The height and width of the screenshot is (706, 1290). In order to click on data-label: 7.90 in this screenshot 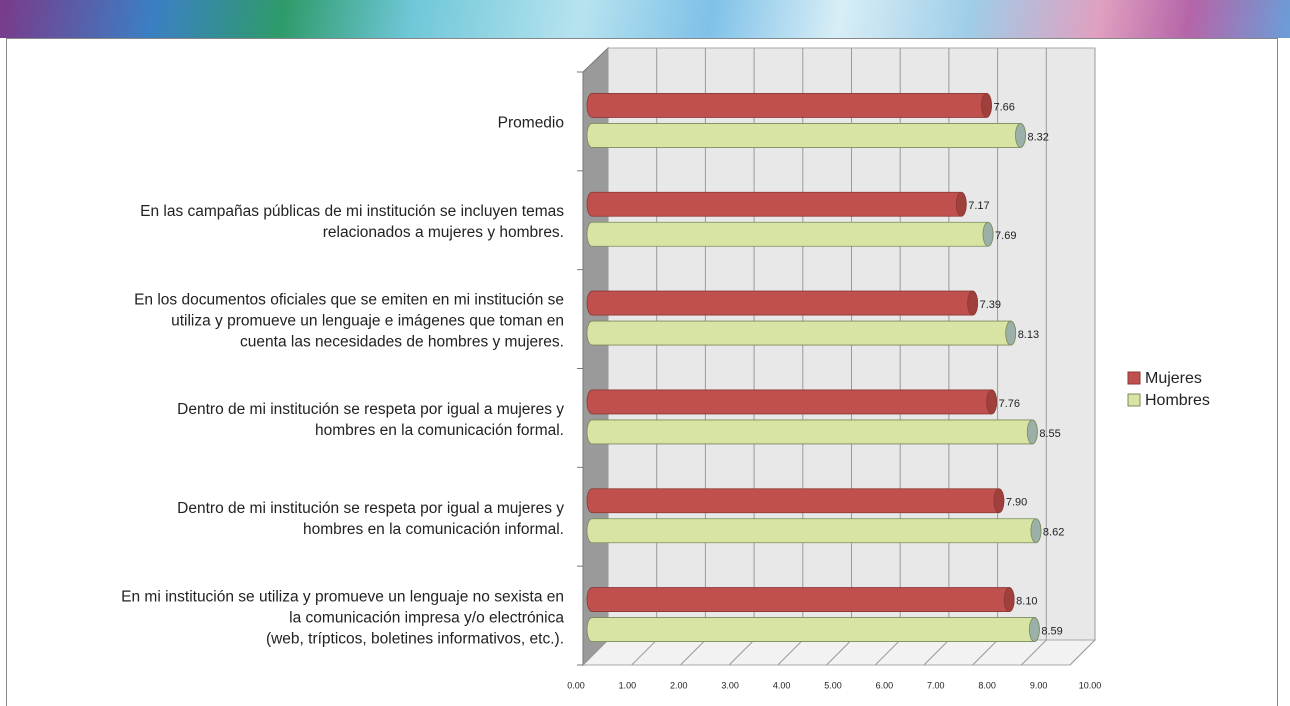, I will do `click(1016, 503)`.